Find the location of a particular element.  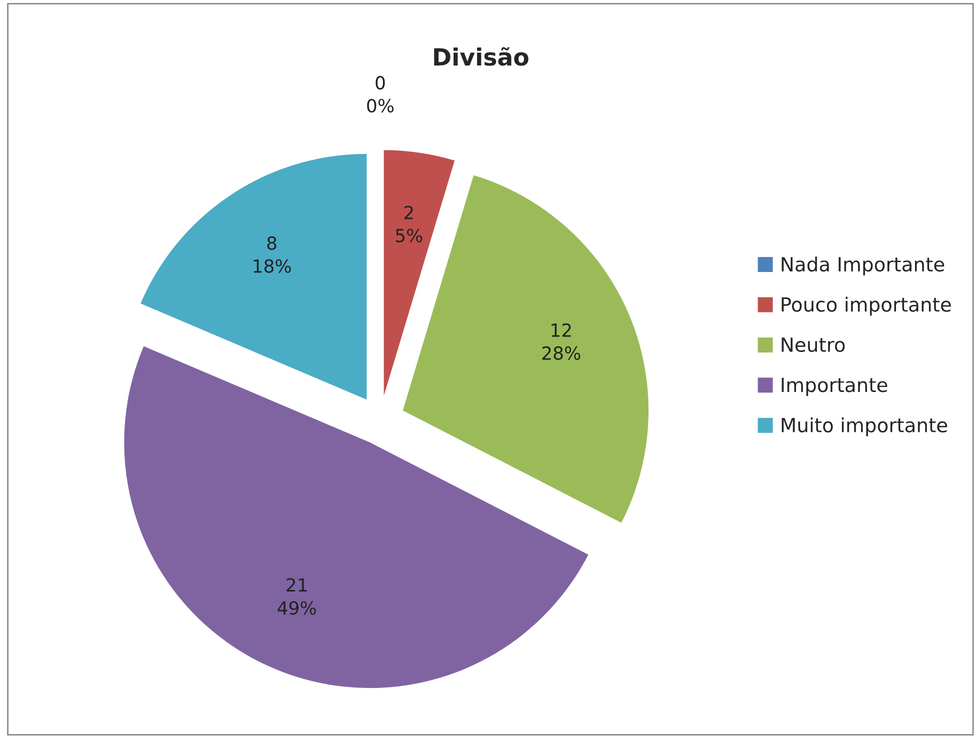

data-label: 2 5% is located at coordinates (409, 224).